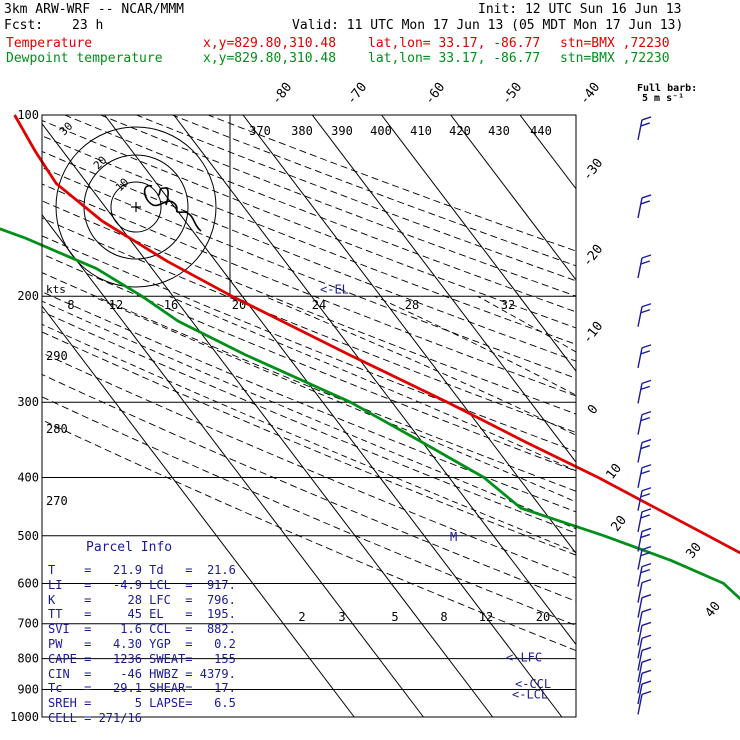 This screenshot has width=740, height=740. I want to click on legend-temperature-xy: x,y=829.80,310.48, so click(270, 43).